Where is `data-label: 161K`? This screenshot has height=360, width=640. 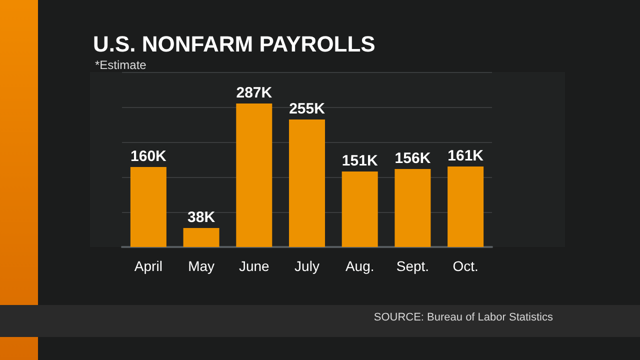 data-label: 161K is located at coordinates (466, 156).